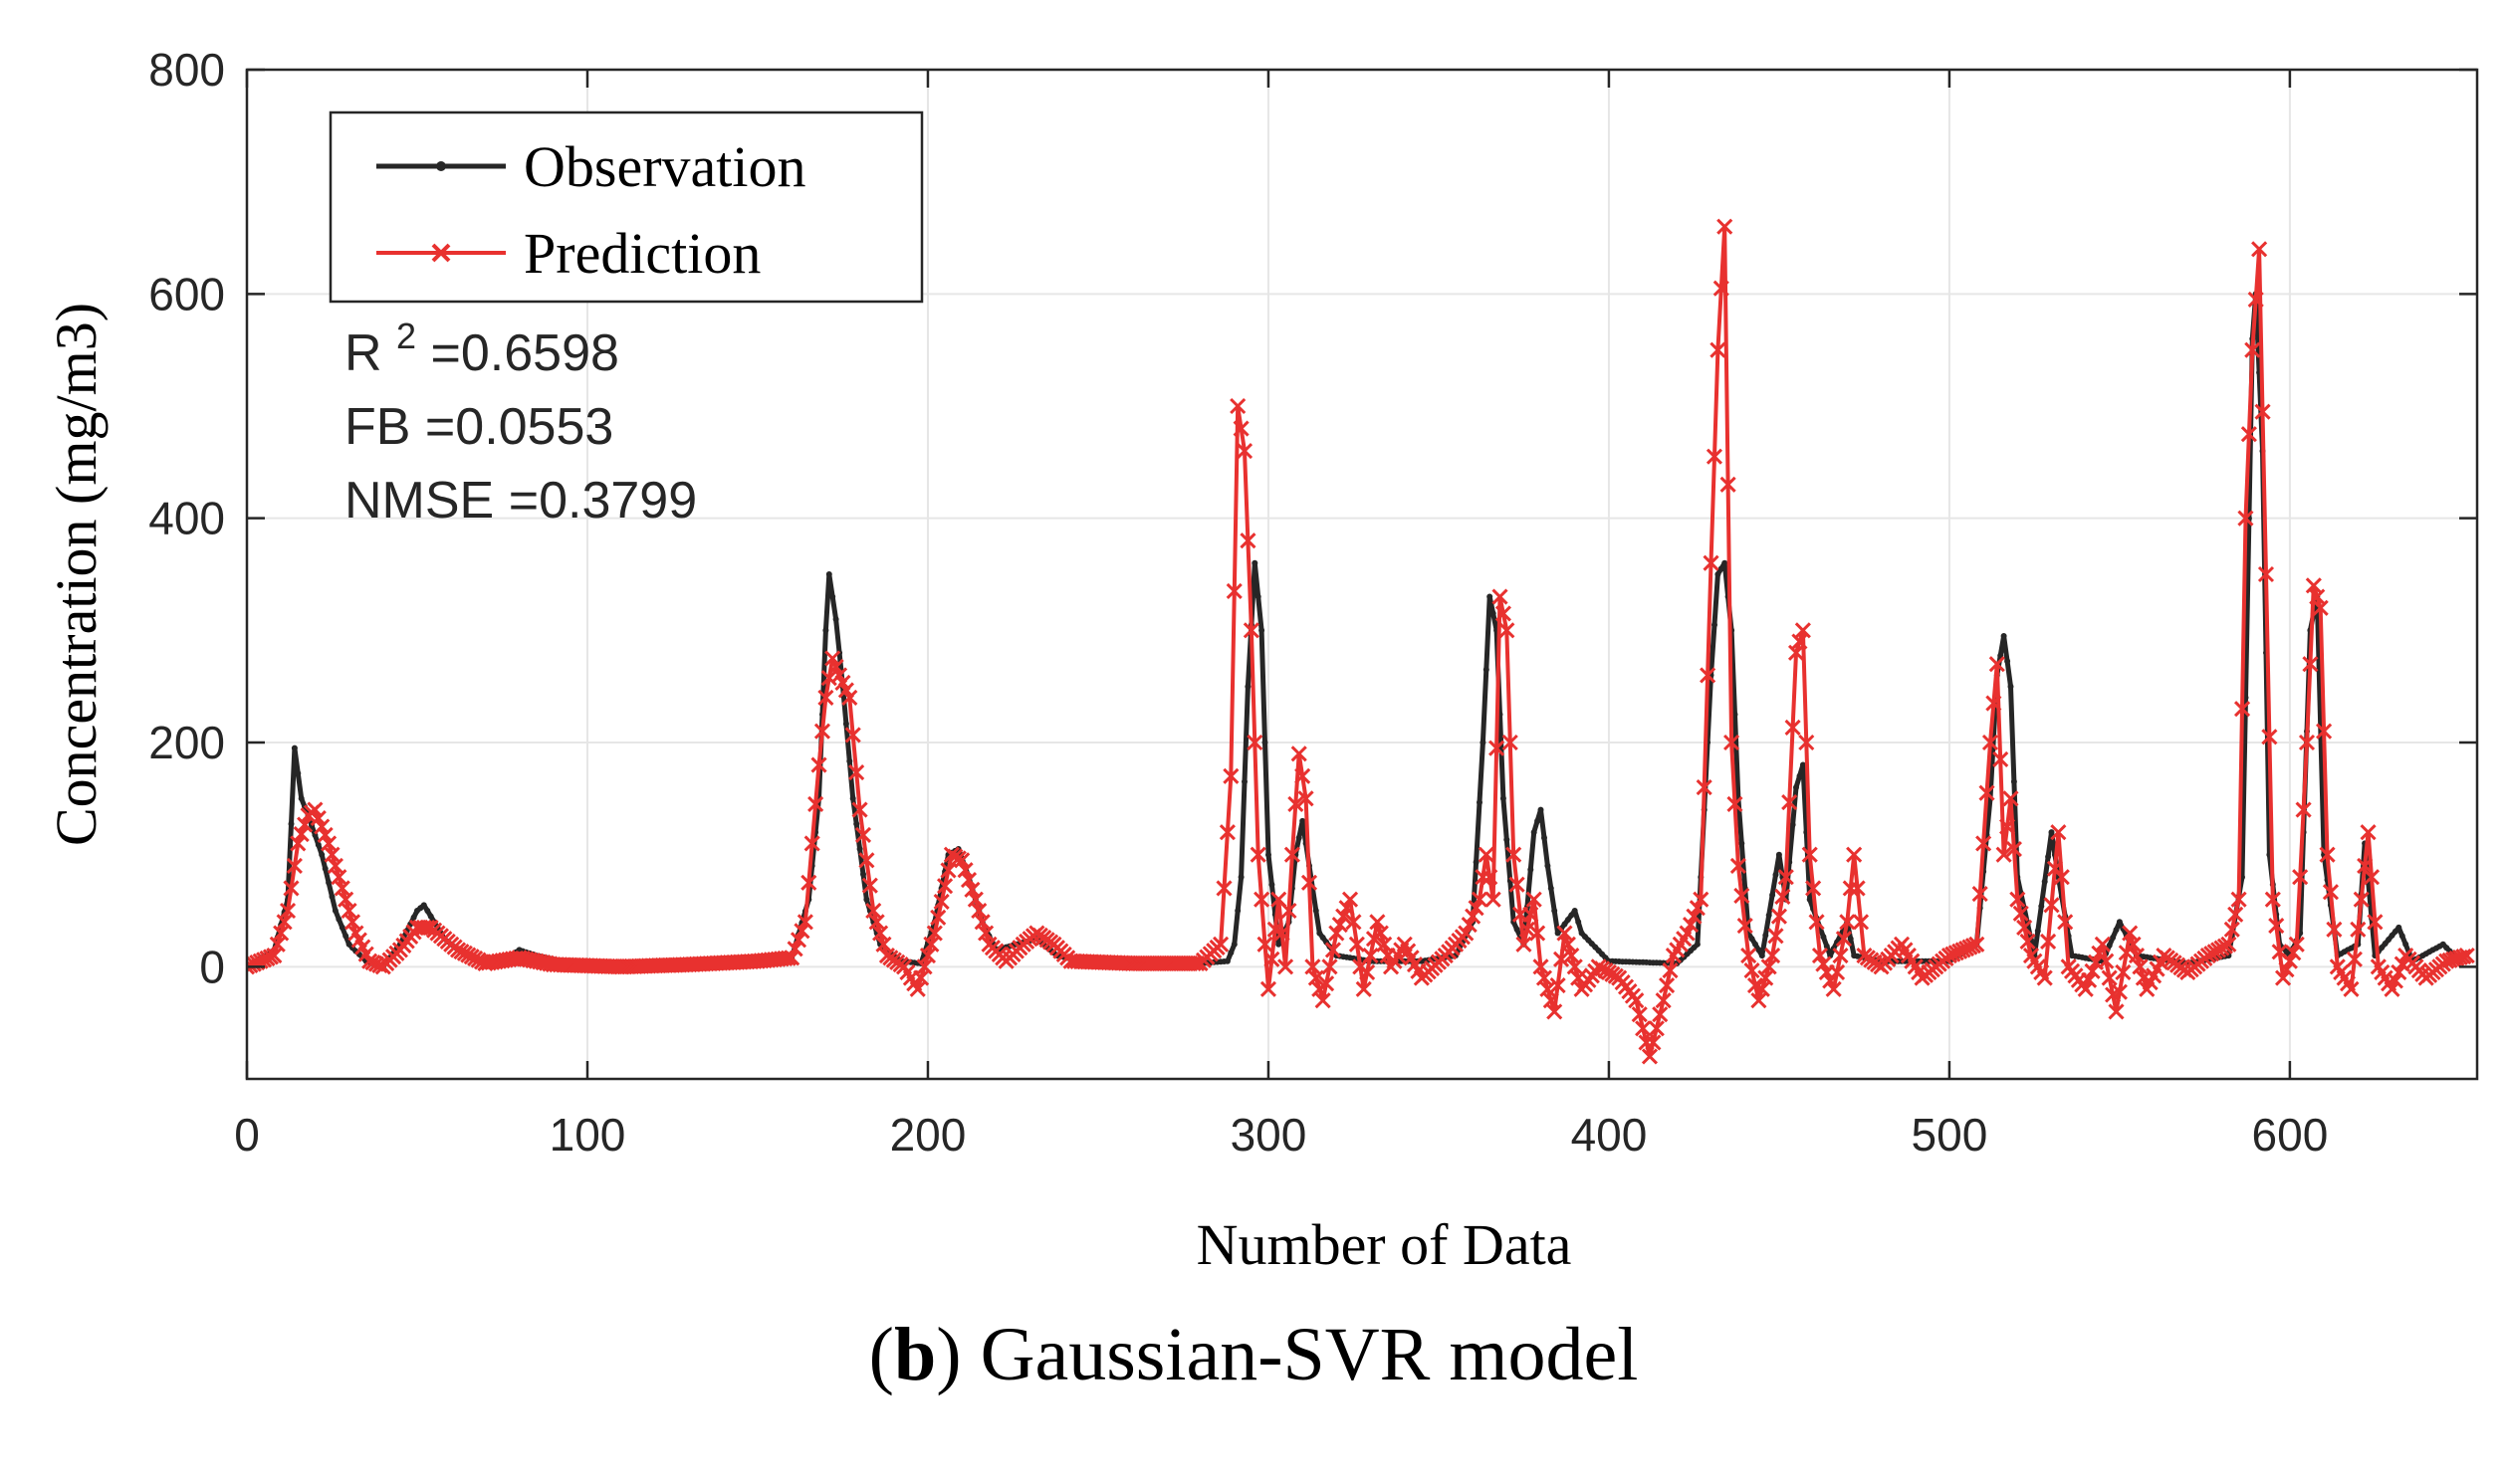 Image resolution: width=2507 pixels, height=1484 pixels. What do you see at coordinates (519, 427) in the screenshot?
I see `fb-value: =0.0553` at bounding box center [519, 427].